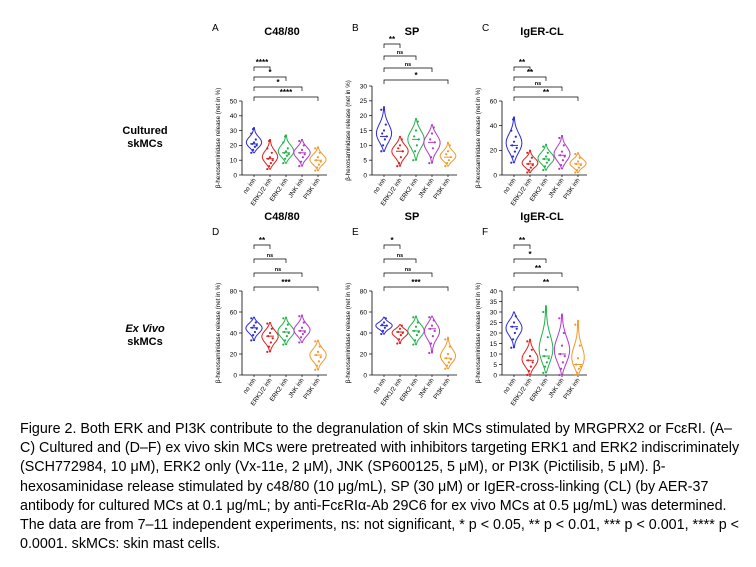  I want to click on y-tick-label: 30, so click(494, 312).